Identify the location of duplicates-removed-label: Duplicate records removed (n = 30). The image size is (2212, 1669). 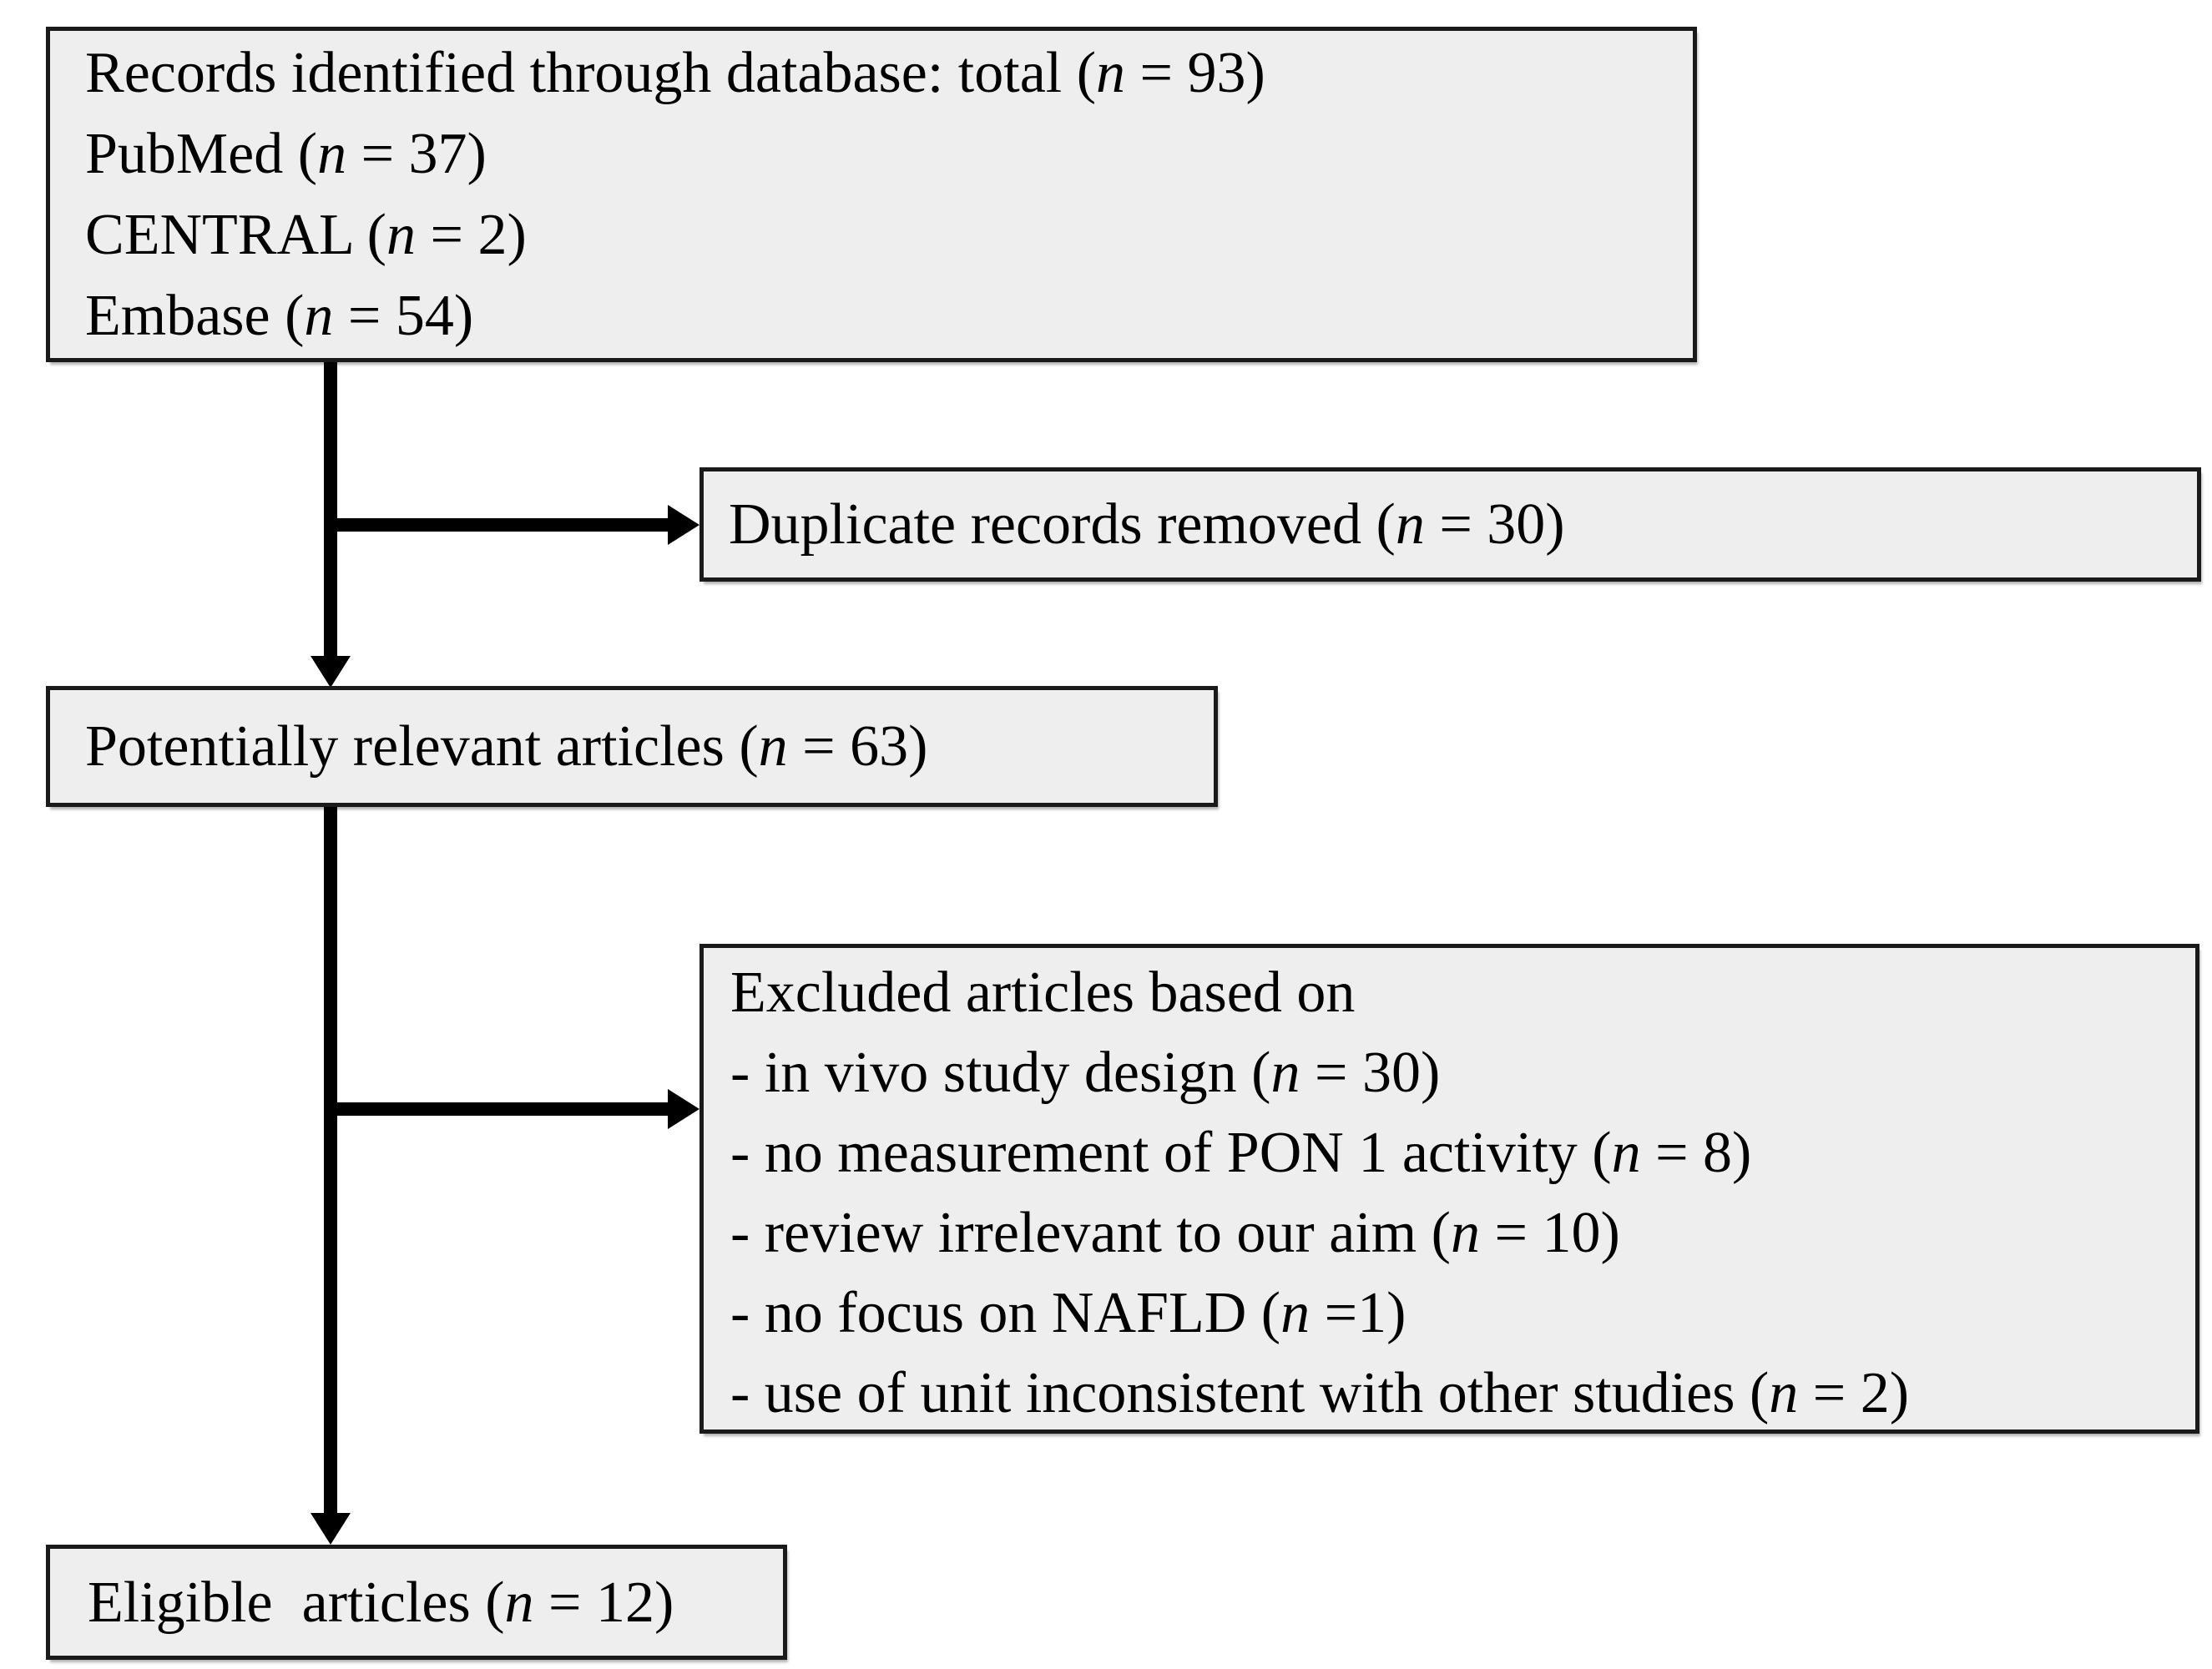
(1147, 524).